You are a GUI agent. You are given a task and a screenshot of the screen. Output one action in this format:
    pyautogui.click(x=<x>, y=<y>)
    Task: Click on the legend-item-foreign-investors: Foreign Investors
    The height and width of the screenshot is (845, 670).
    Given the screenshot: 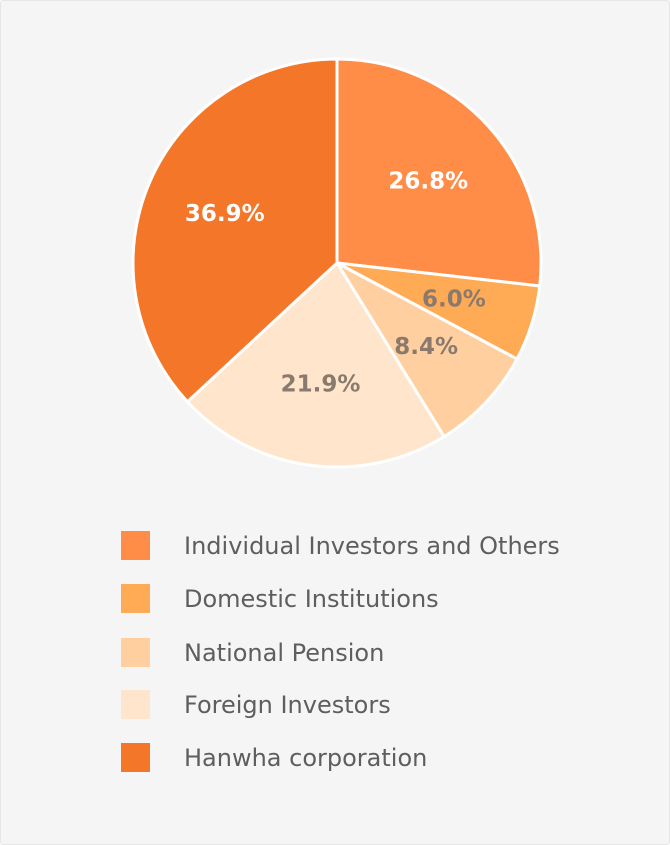 What is the action you would take?
    pyautogui.click(x=256, y=704)
    